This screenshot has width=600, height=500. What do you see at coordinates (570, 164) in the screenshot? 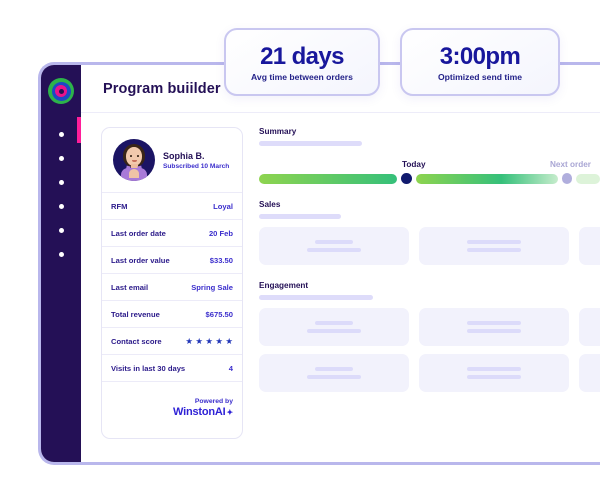
I see `timeline-next-order-label: Next order` at bounding box center [570, 164].